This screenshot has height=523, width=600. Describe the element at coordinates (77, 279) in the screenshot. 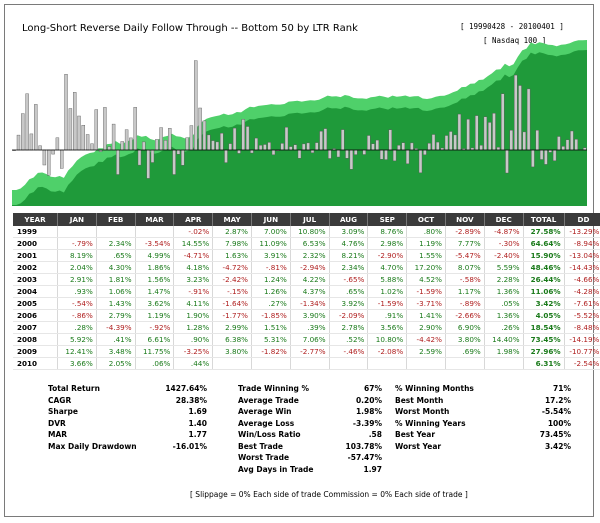

I see `return-cell: 2.91%` at that location.